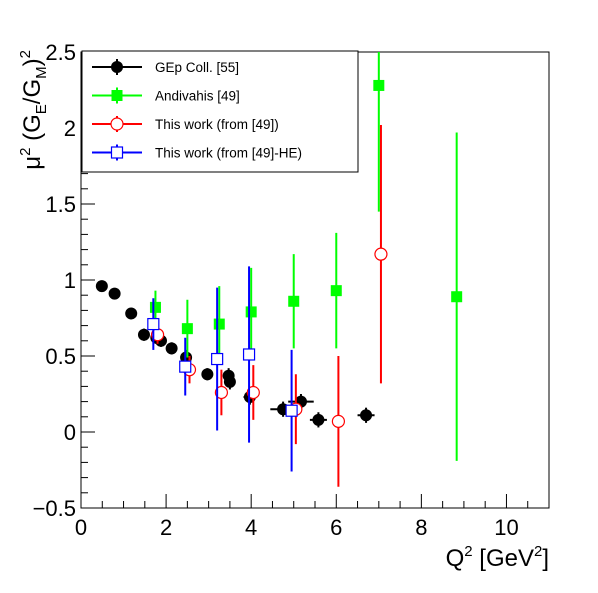 The image size is (598, 593). I want to click on legend-entry: This work (from [49]), so click(185, 124).